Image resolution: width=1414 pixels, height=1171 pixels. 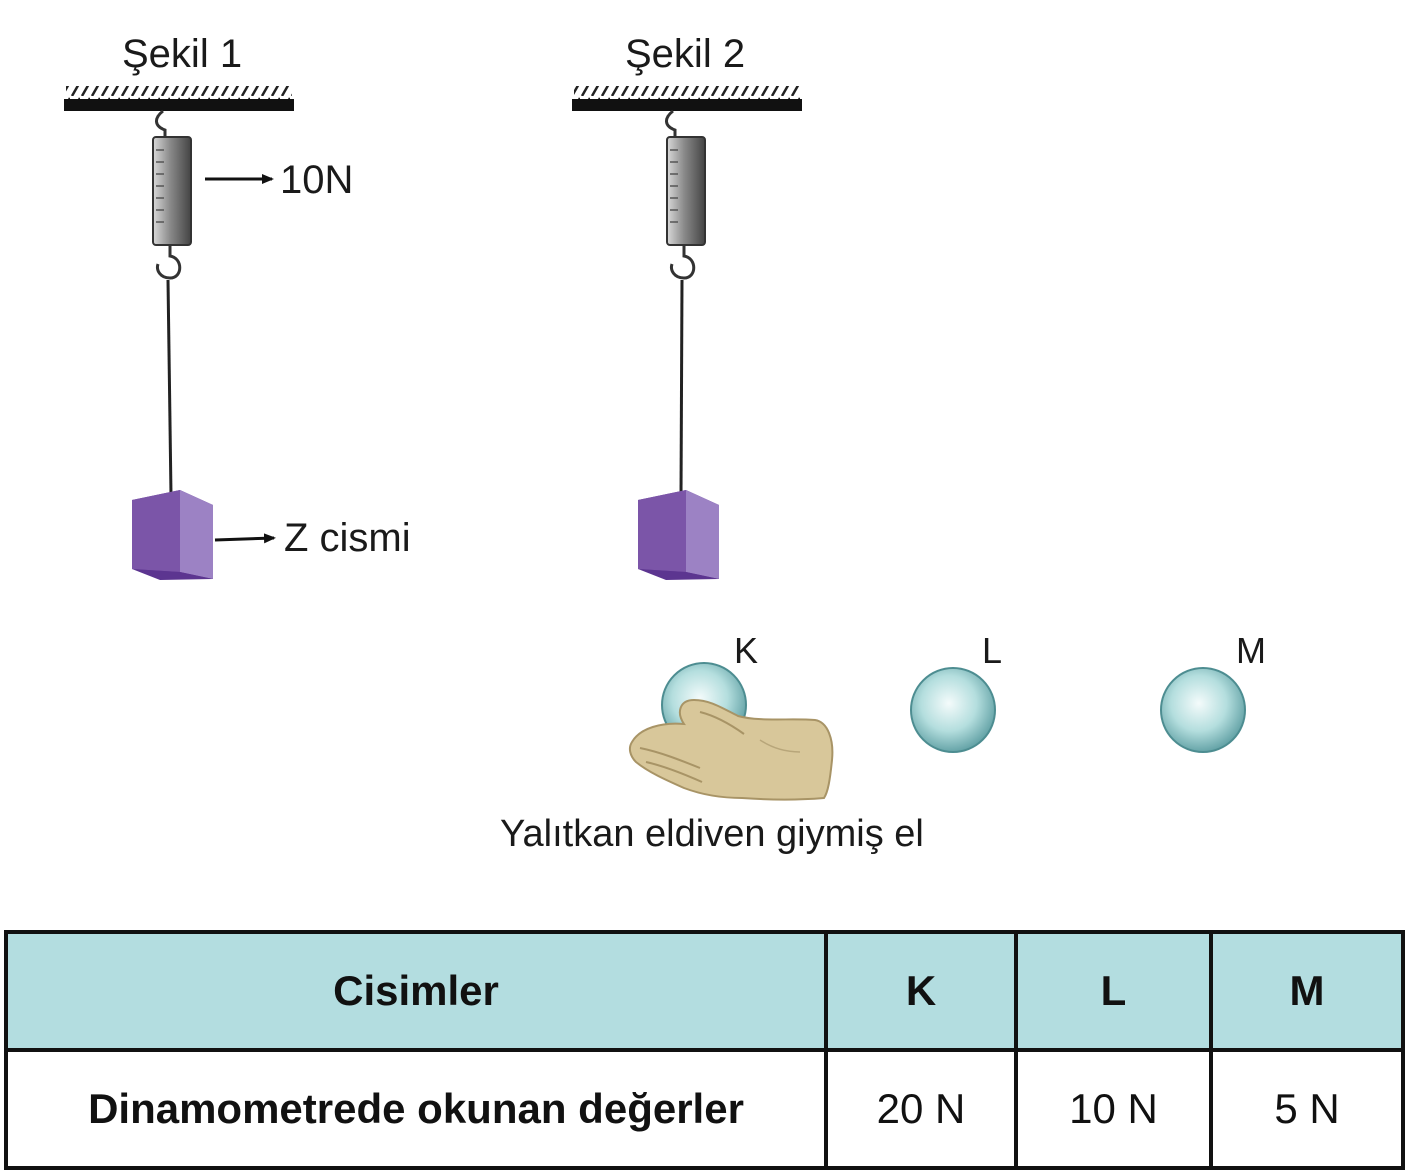 What do you see at coordinates (1251, 650) in the screenshot?
I see `sphere-m-label: M` at bounding box center [1251, 650].